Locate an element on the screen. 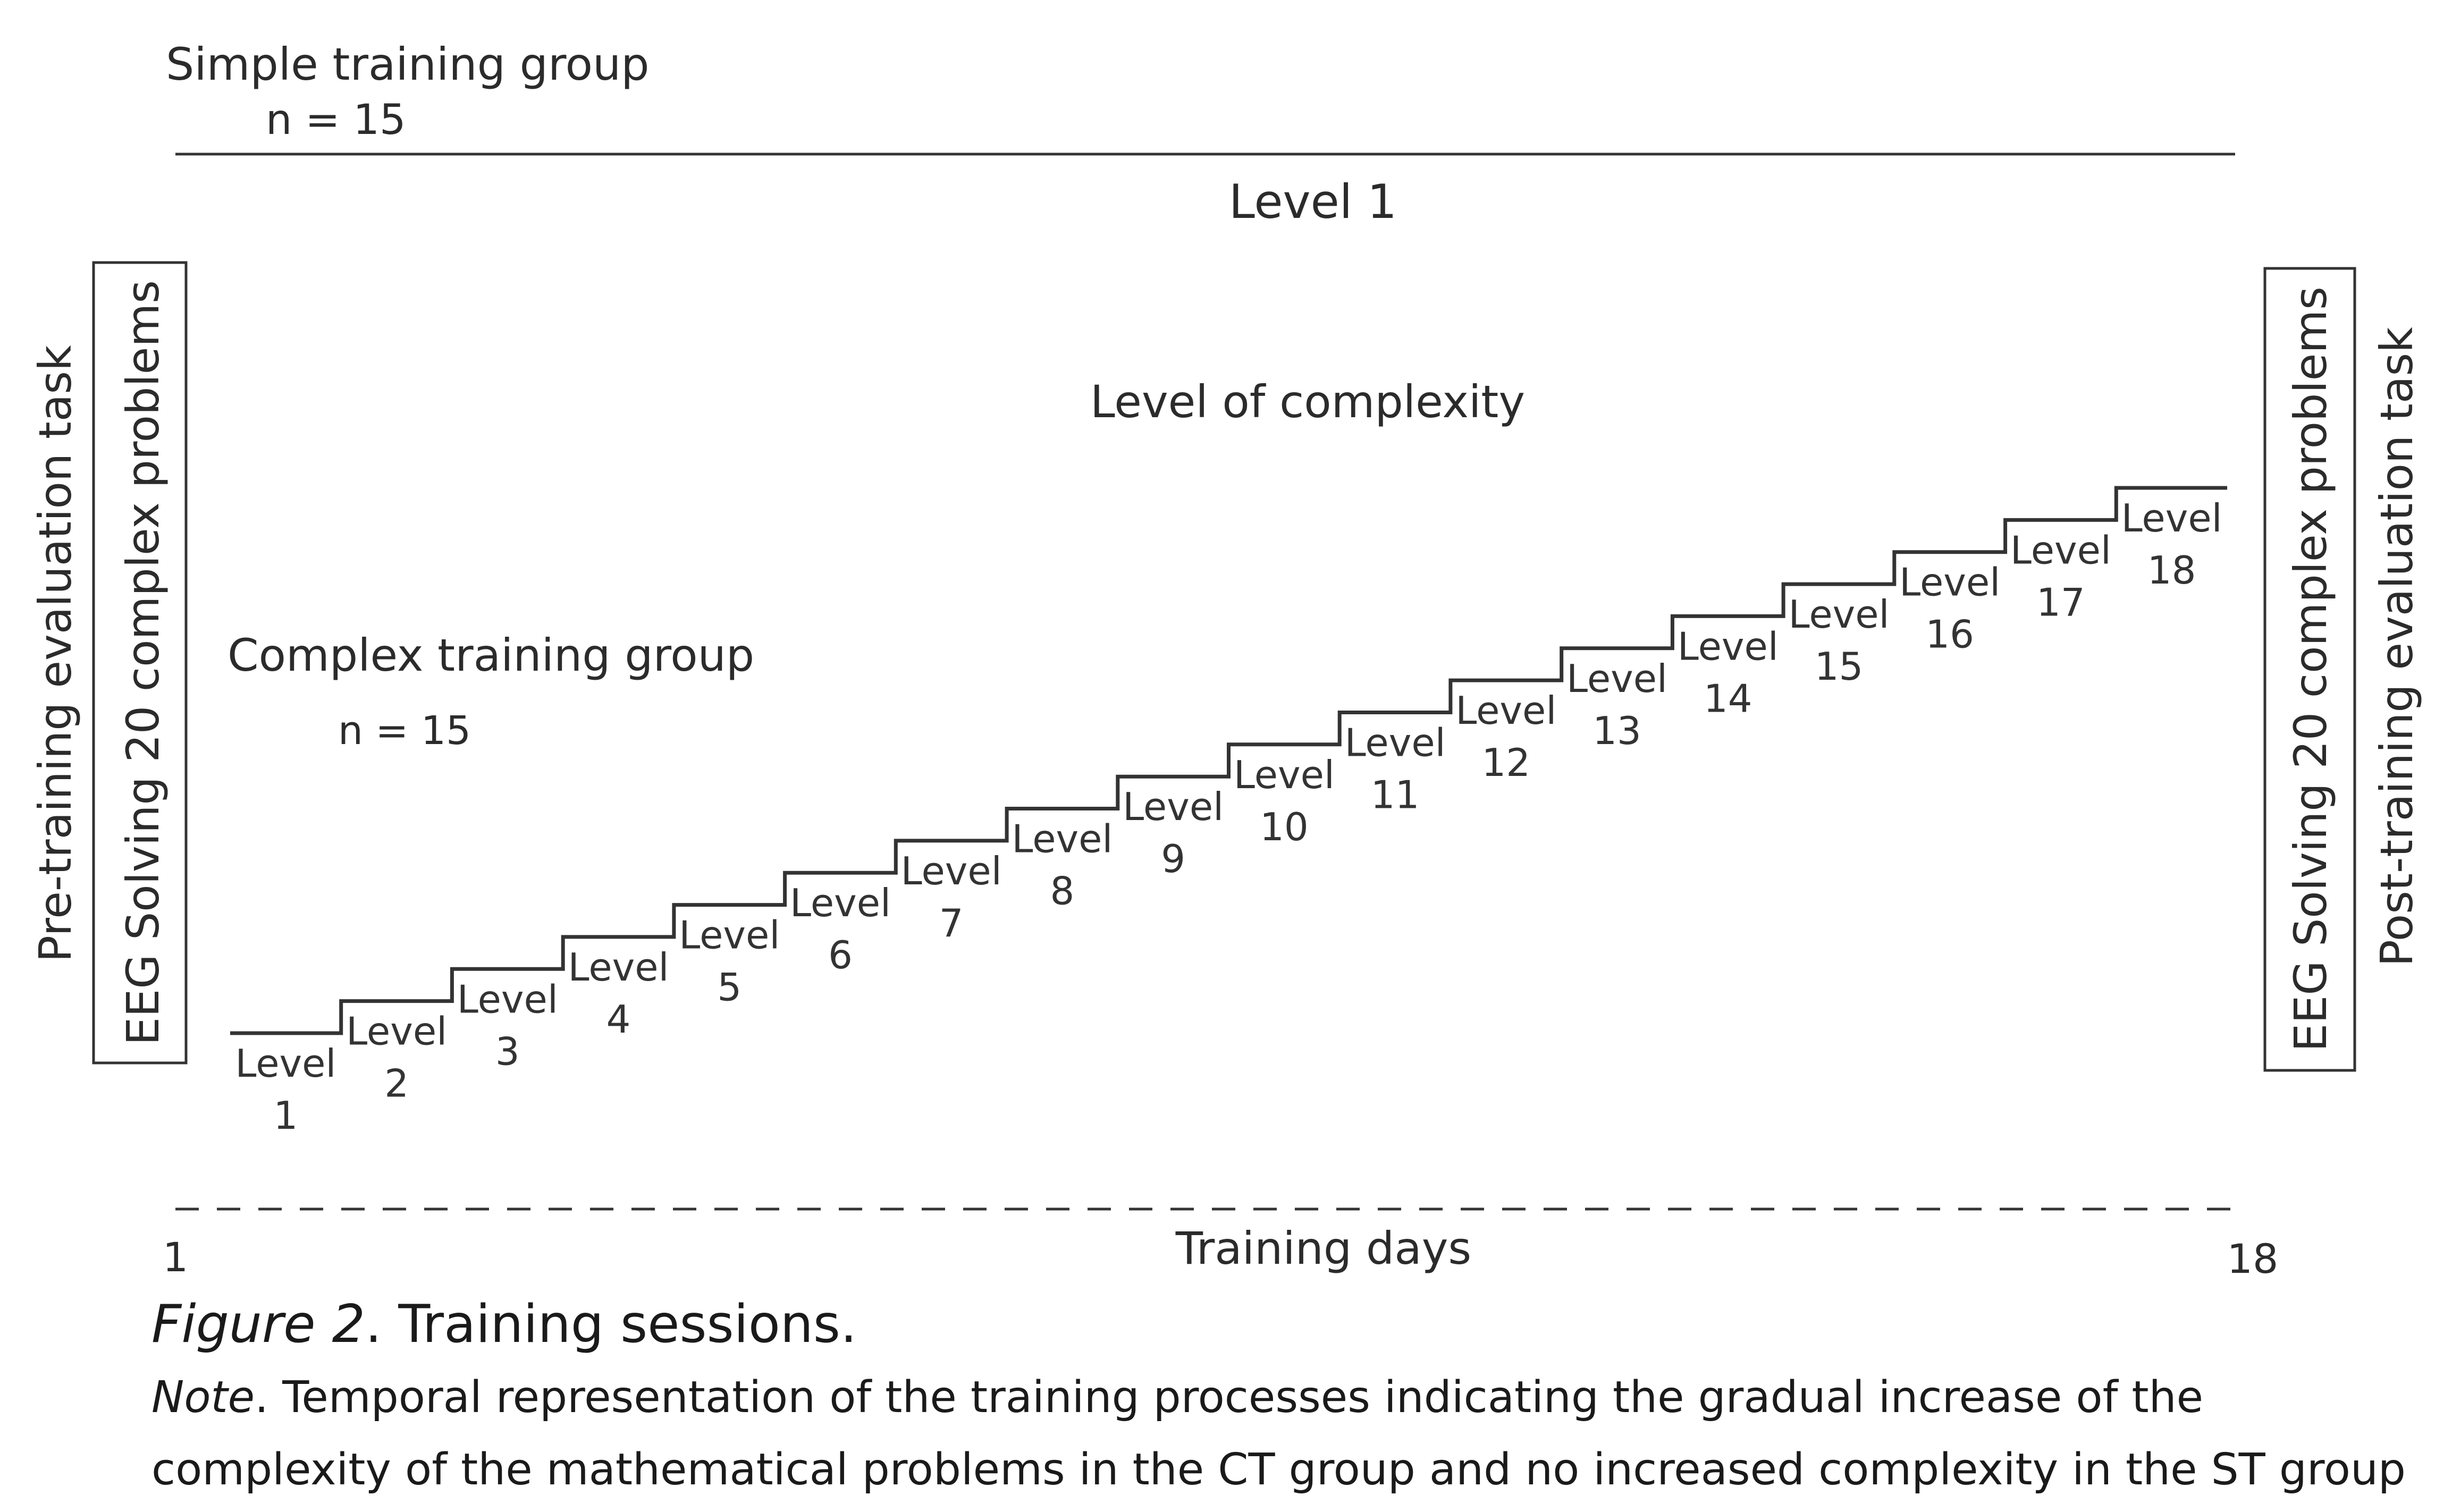 The width and height of the screenshot is (2452, 1512). level-label: Level 15 is located at coordinates (1839, 640).